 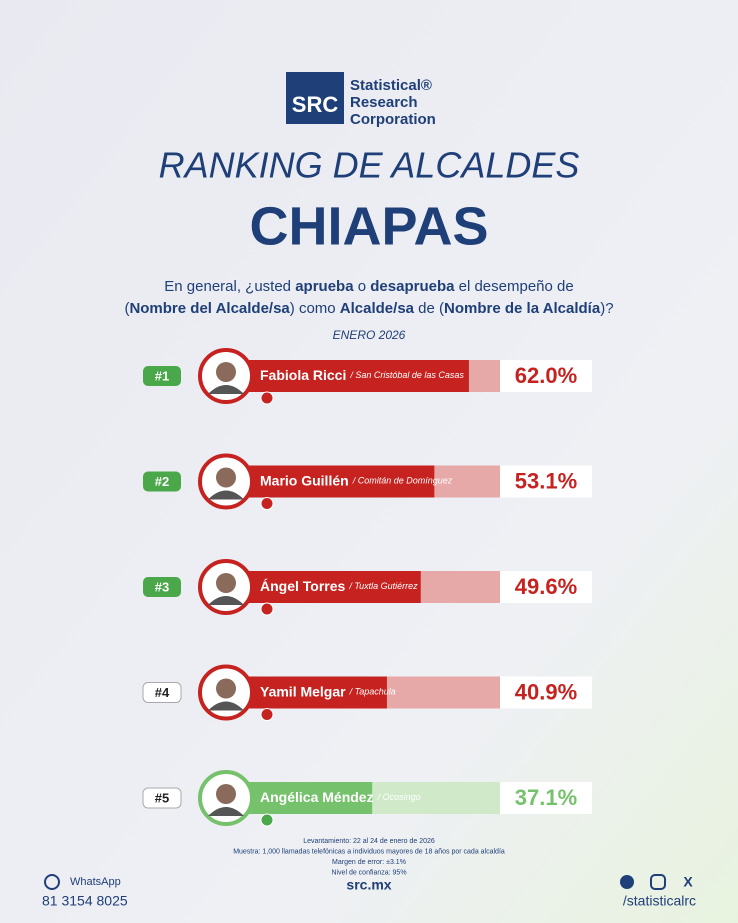 I want to click on rank: #4, so click(x=162, y=692).